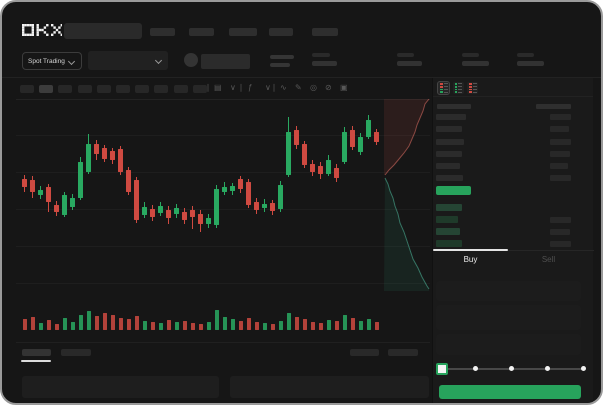 Image resolution: width=603 pixels, height=405 pixels. What do you see at coordinates (298, 87) in the screenshot?
I see `draw-icon: ✎` at bounding box center [298, 87].